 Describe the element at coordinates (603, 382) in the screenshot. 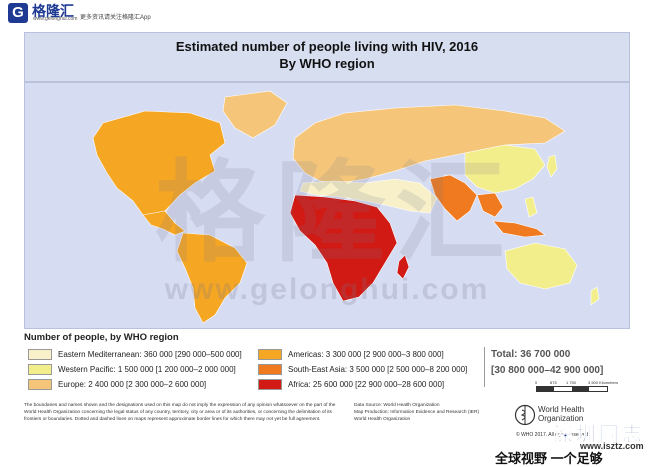

I see `scale-label-3500: 3 500 Kilometers` at that location.